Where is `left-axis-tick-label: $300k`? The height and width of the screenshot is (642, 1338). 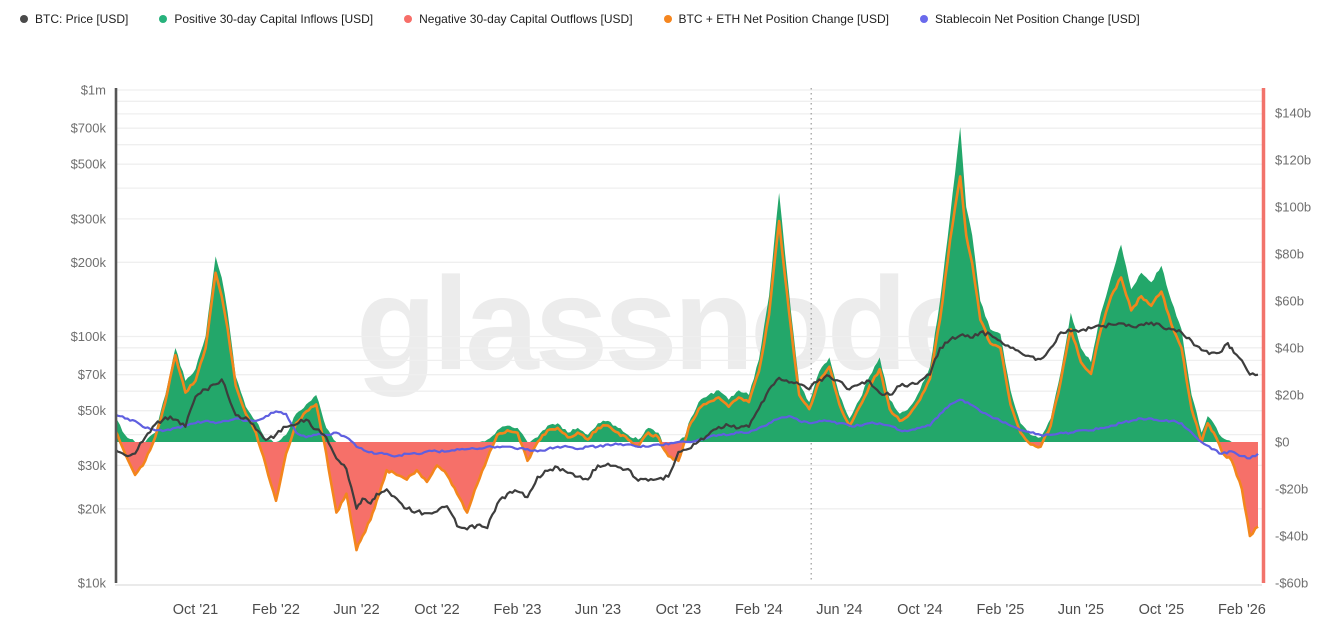 left-axis-tick-label: $300k is located at coordinates (89, 218).